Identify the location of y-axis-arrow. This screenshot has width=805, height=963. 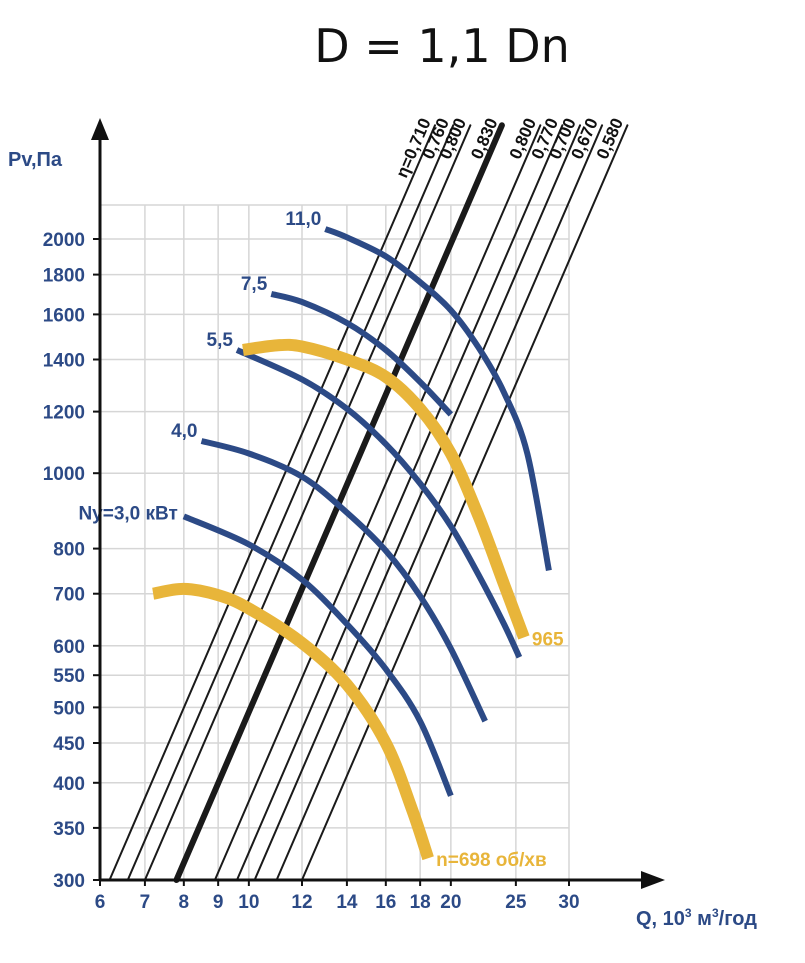
(100, 129).